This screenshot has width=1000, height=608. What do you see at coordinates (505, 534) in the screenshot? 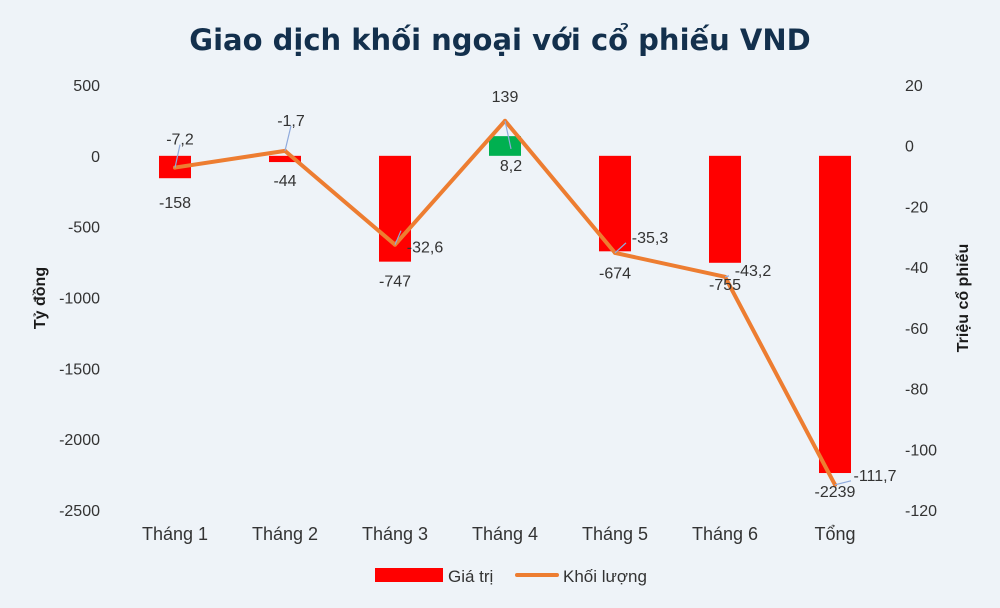
I see `category-label: Tháng 4` at bounding box center [505, 534].